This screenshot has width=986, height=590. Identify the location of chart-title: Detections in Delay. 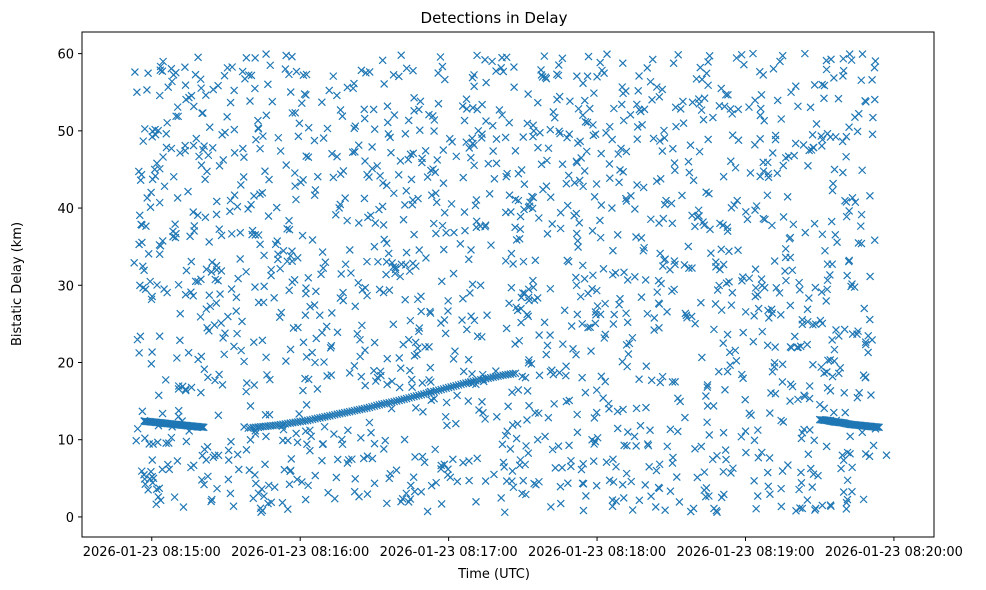
(494, 18).